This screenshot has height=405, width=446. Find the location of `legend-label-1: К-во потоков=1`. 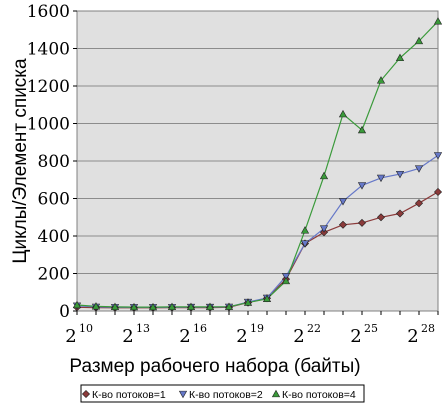

legend-label-1: К-во потоков=1 is located at coordinates (129, 395).